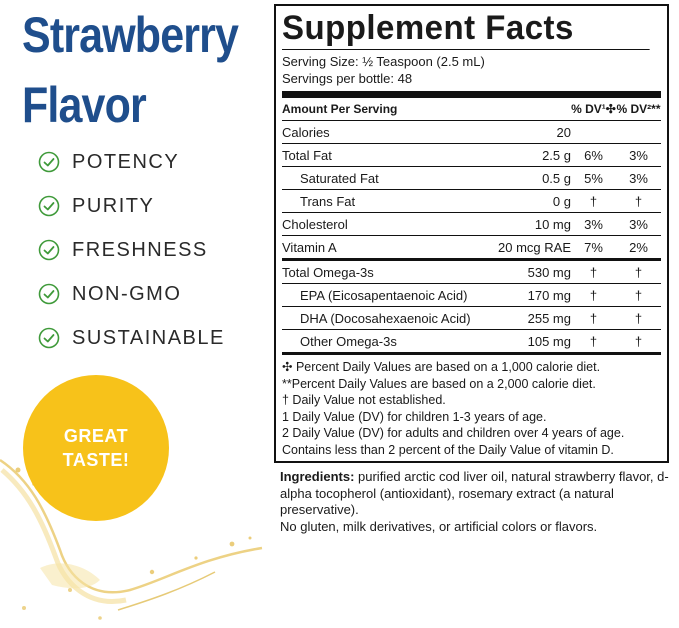 The width and height of the screenshot is (679, 628). What do you see at coordinates (466, 28) in the screenshot?
I see `facts-title: Supplement Facts` at bounding box center [466, 28].